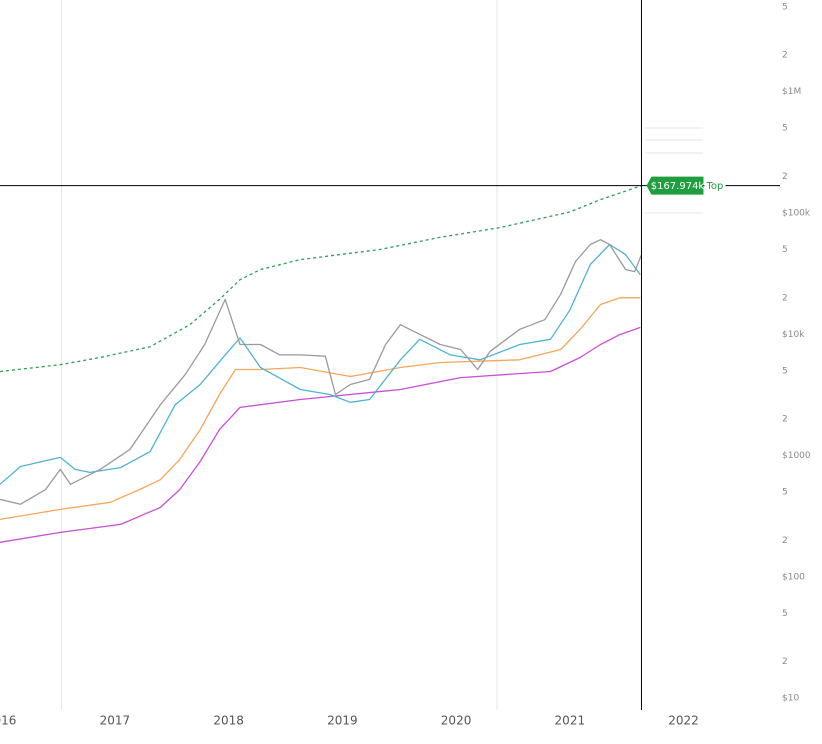 The image size is (822, 744). What do you see at coordinates (456, 721) in the screenshot?
I see `x-tick-label: 2020` at bounding box center [456, 721].